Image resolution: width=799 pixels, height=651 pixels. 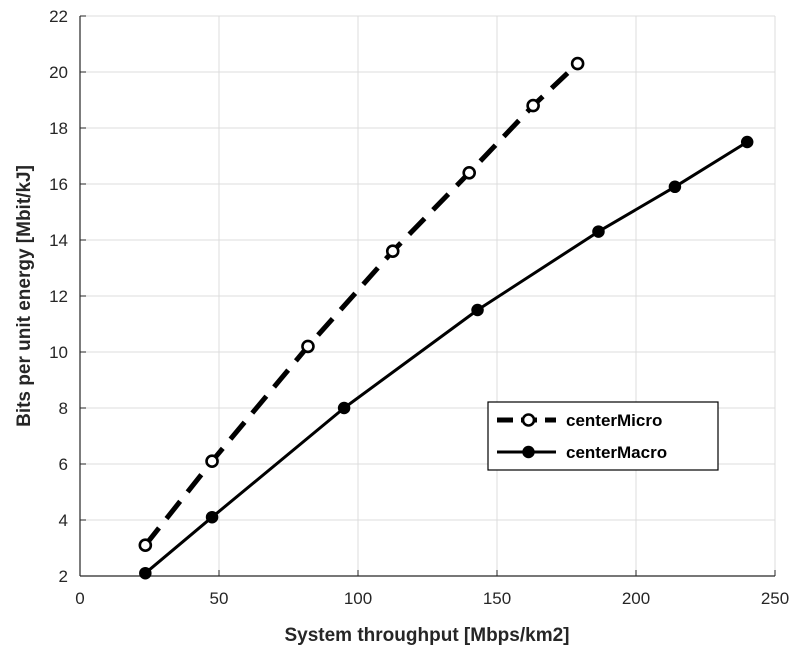 I want to click on y-tick-label: 6, so click(x=63, y=464).